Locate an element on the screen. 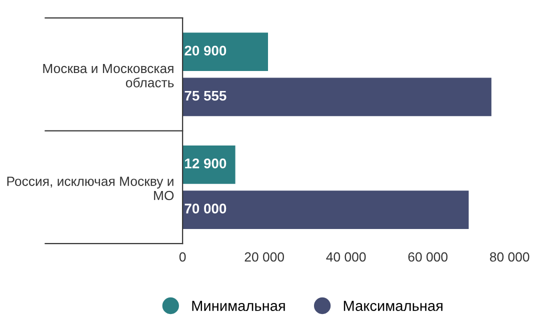 The height and width of the screenshot is (327, 545). x-tick-label: 60 000 is located at coordinates (428, 257).